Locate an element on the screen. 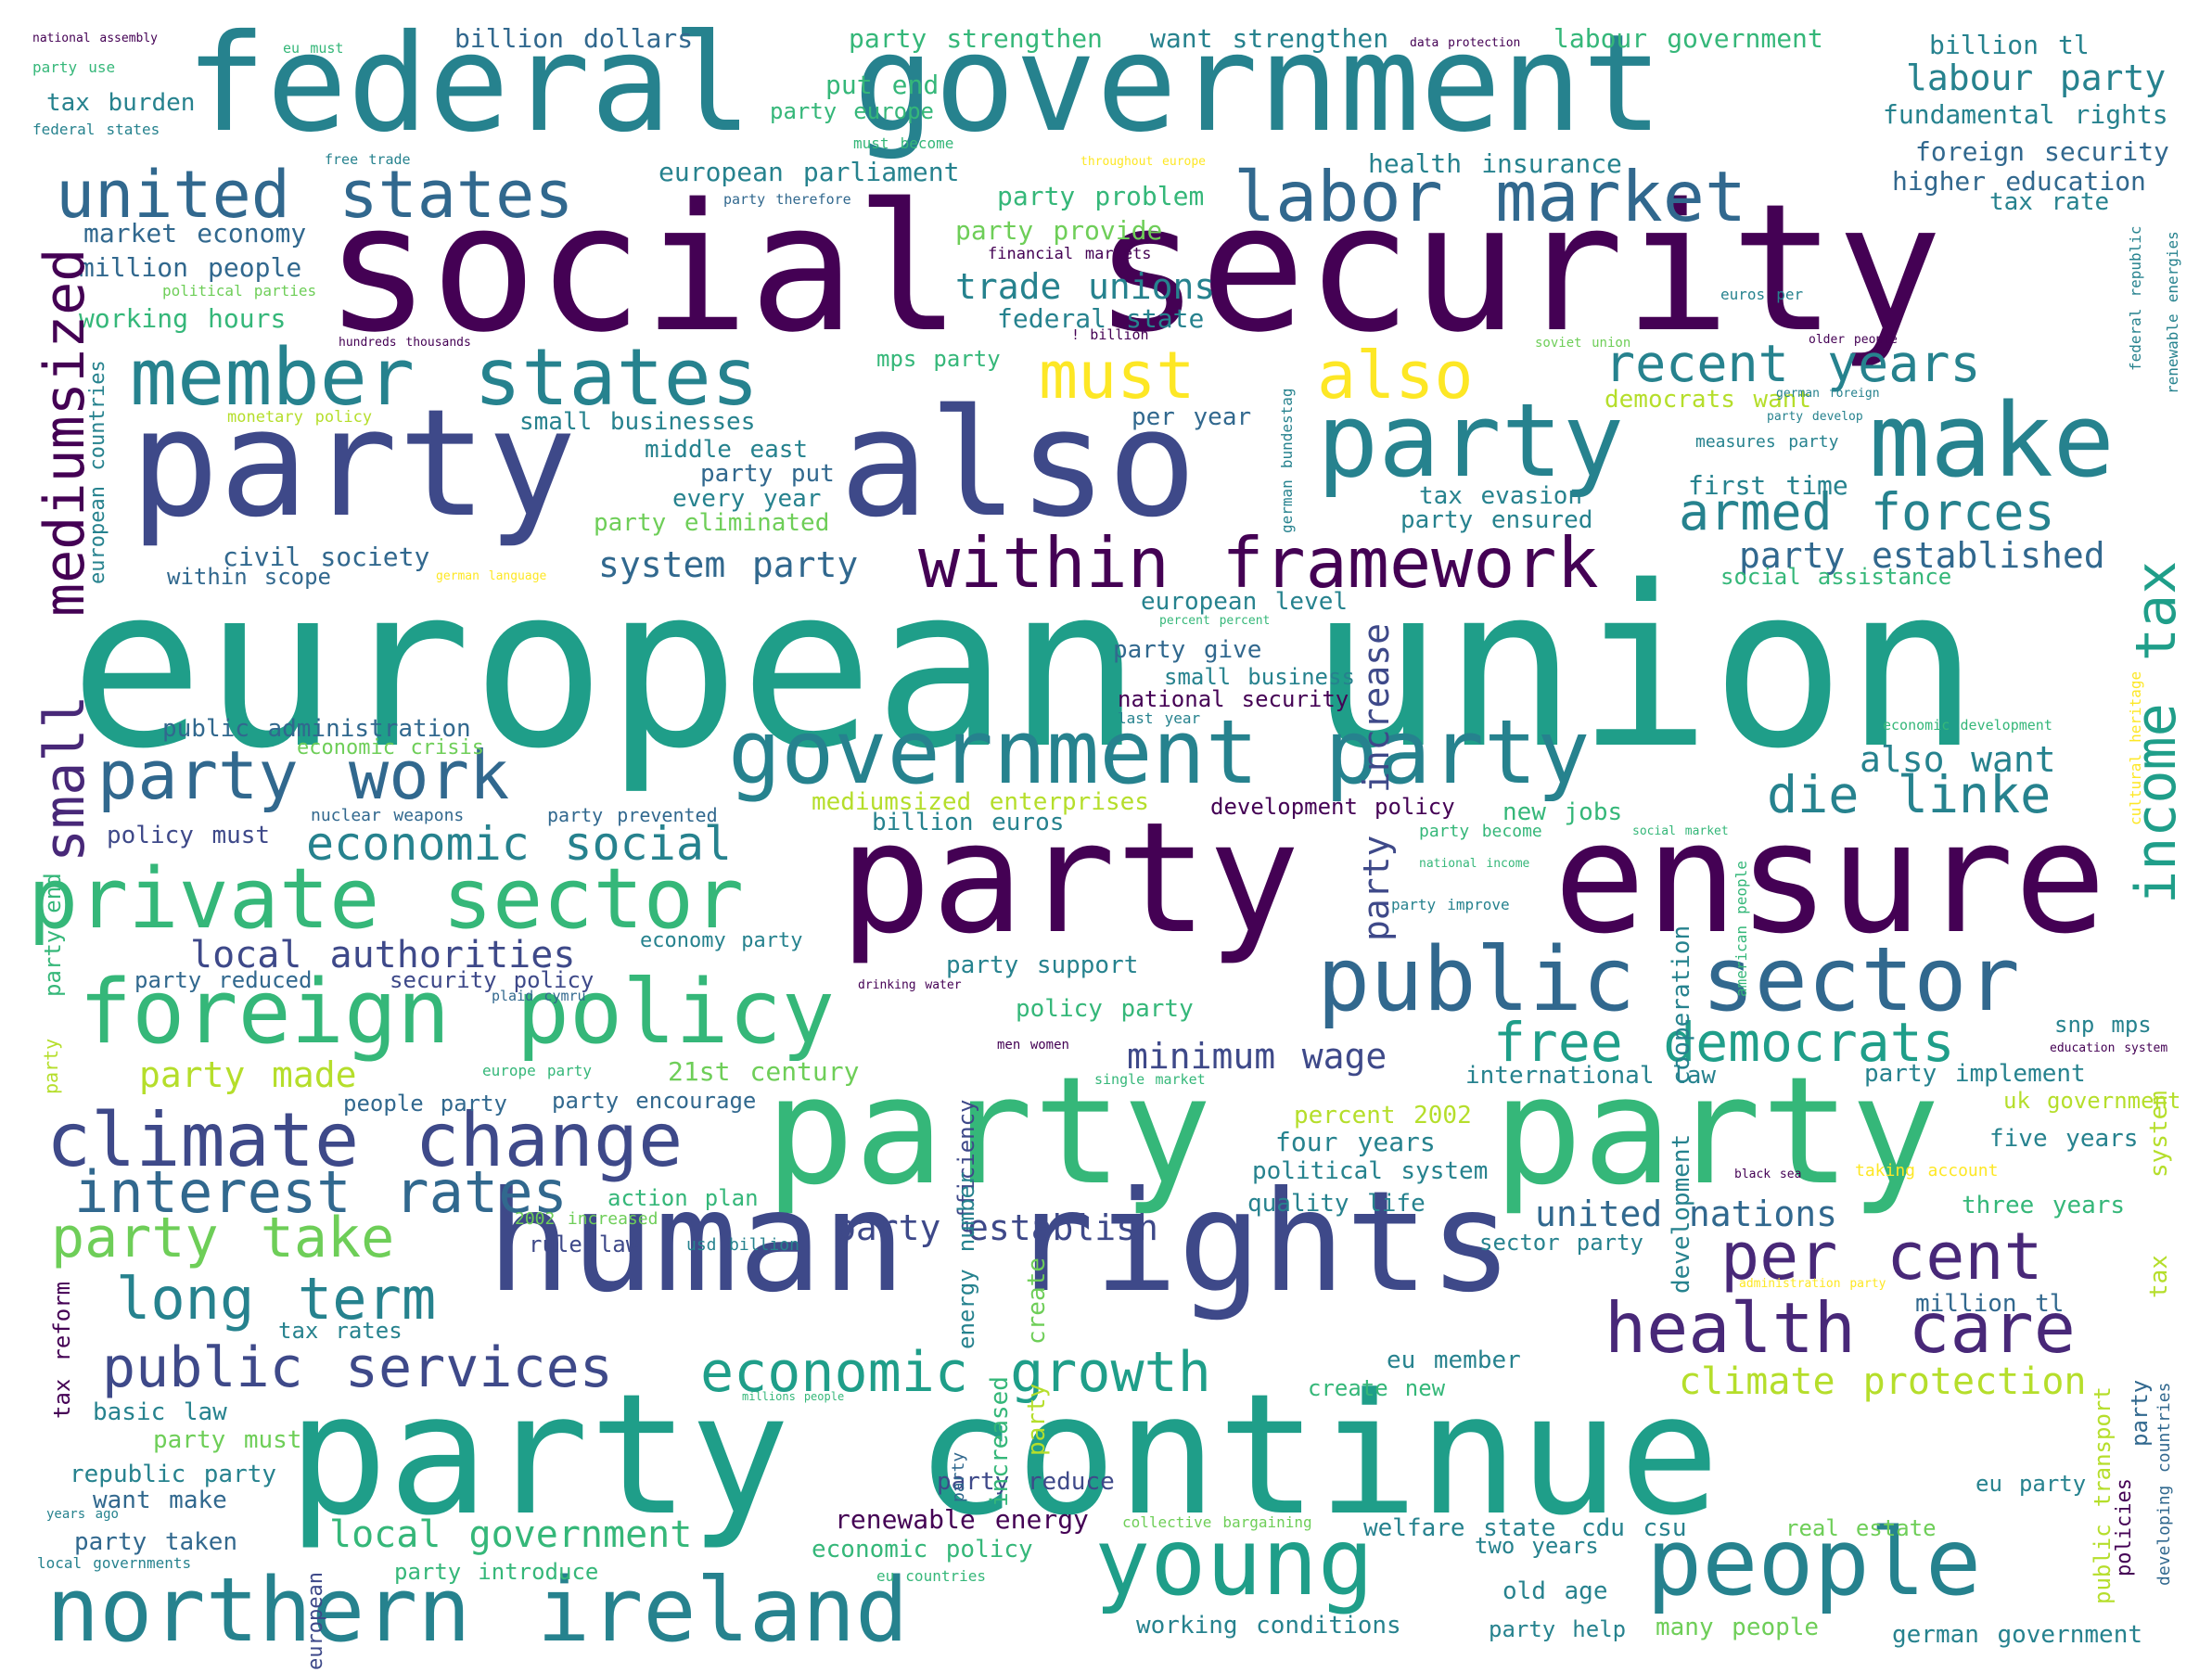 Image resolution: width=2212 pixels, height=1672 pixels. cloud-word: economic growth is located at coordinates (955, 1372).